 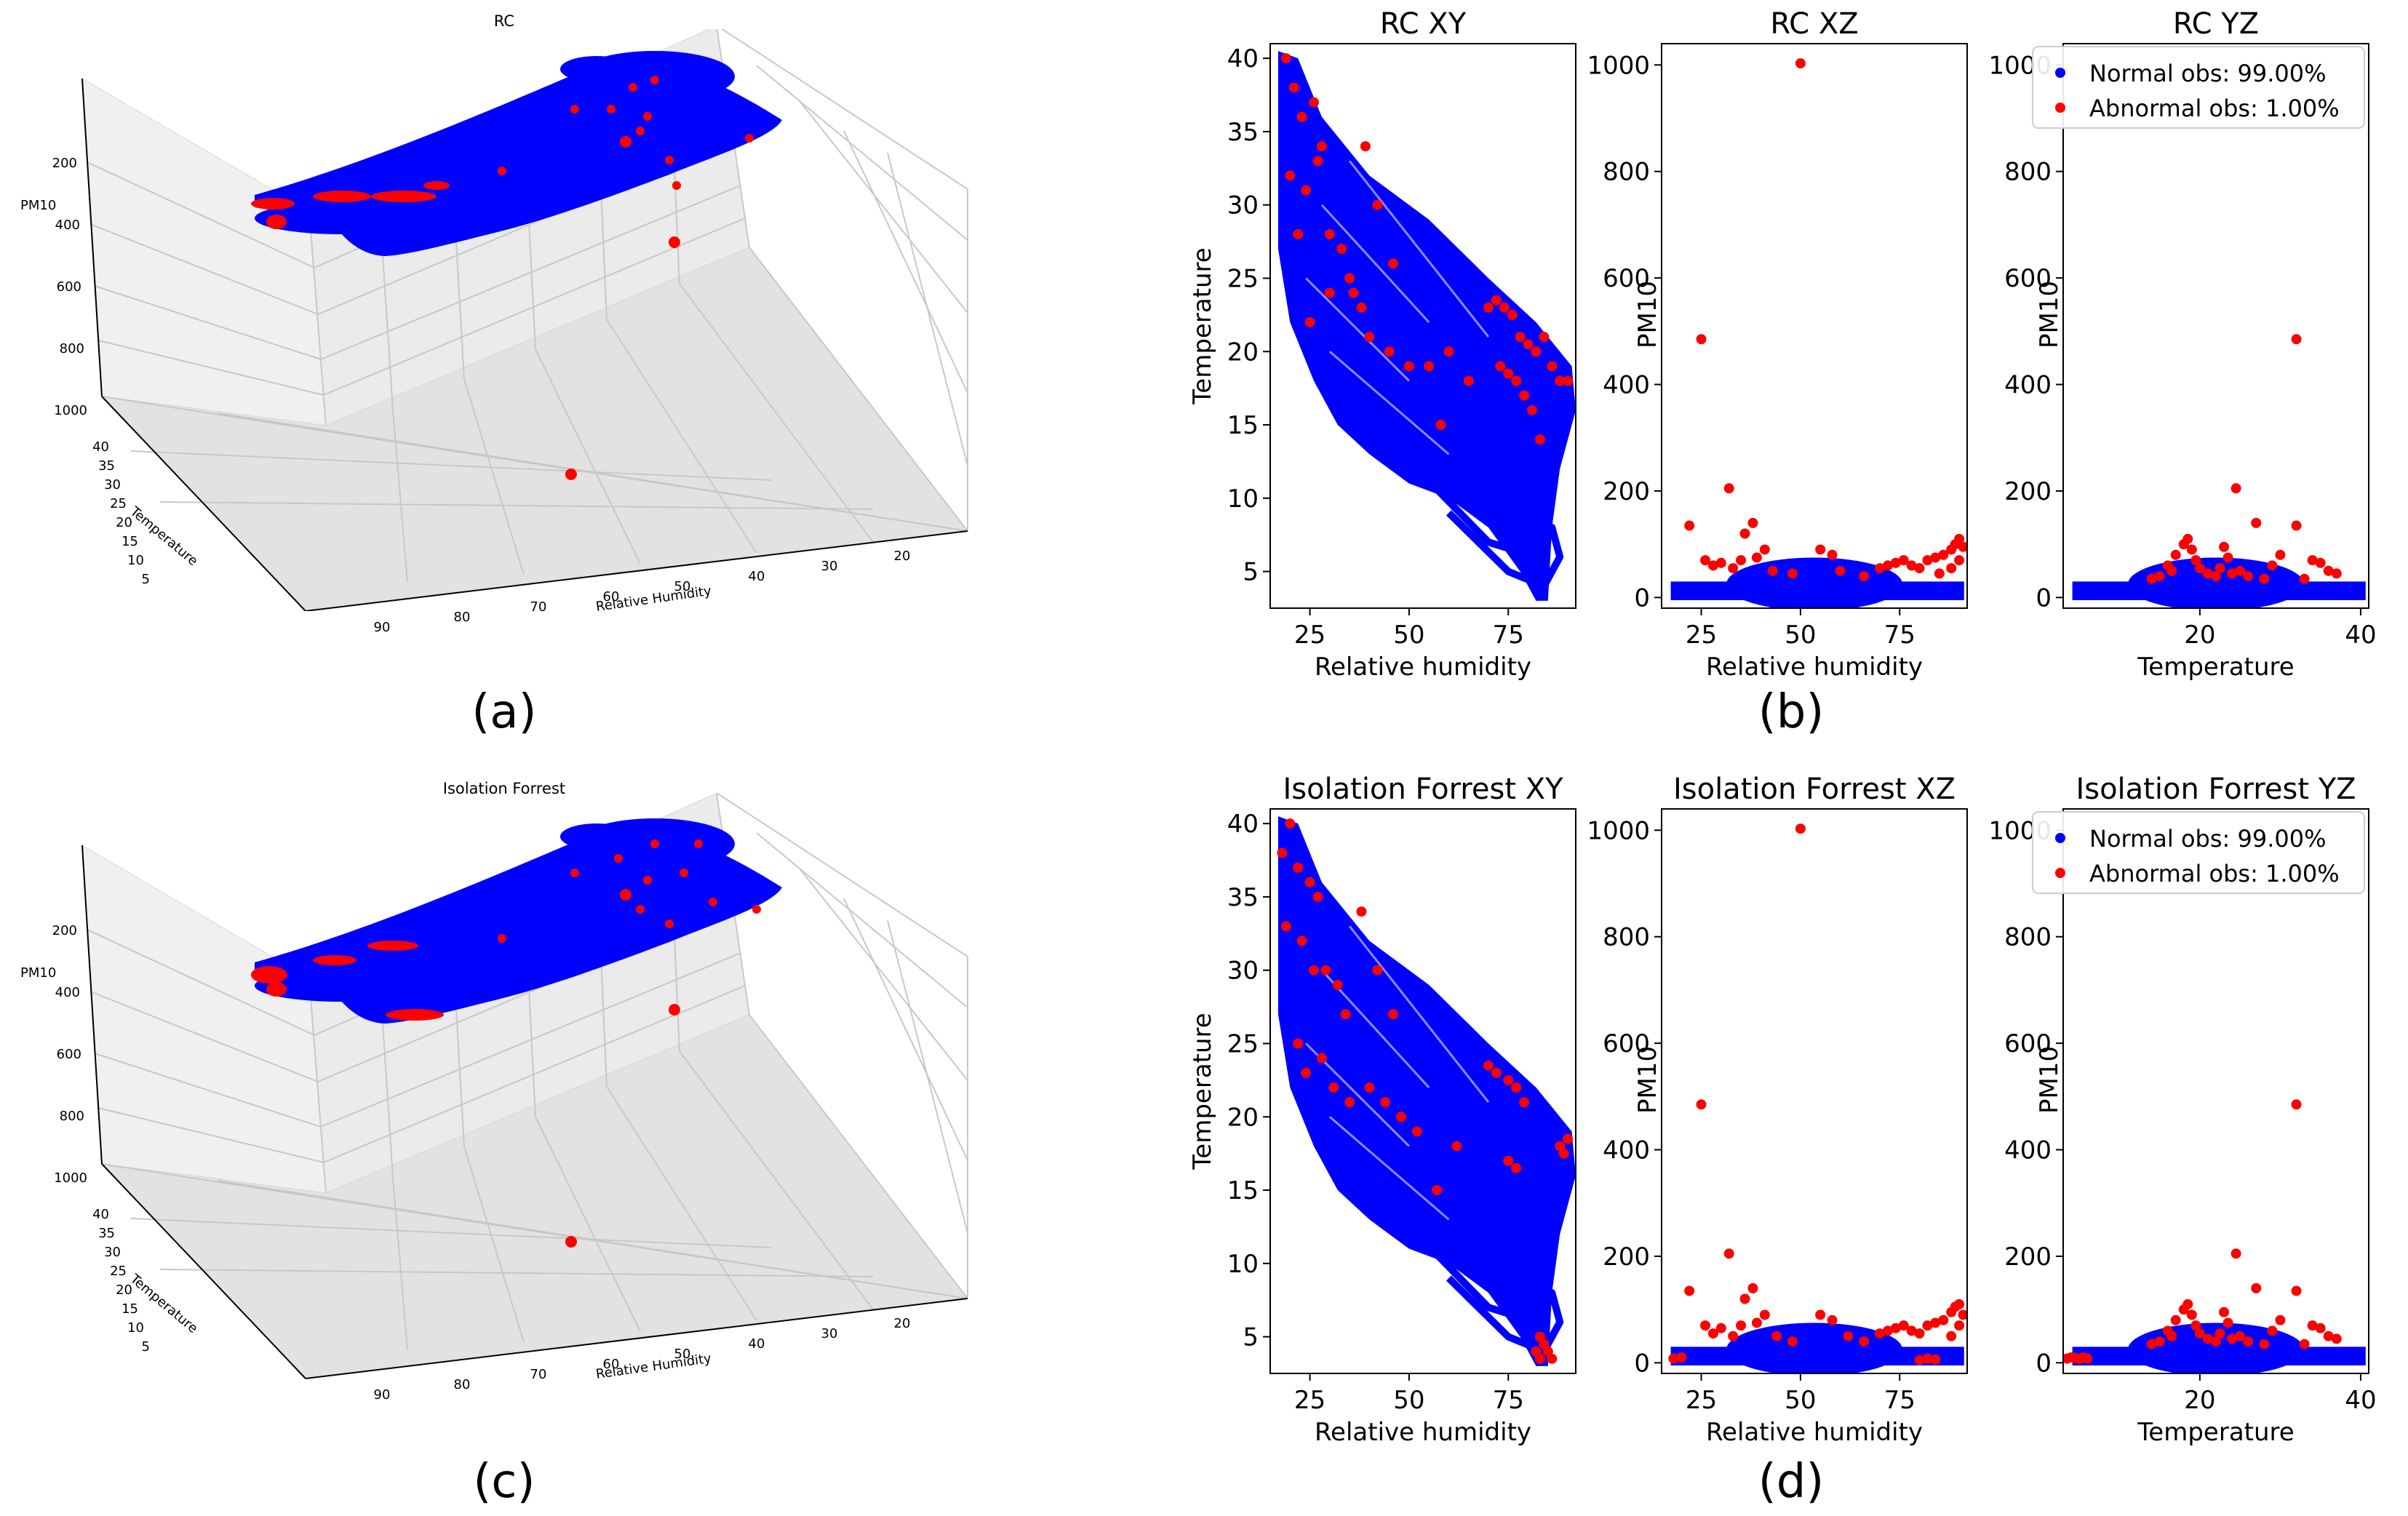 I want to click on plot-area, so click(x=2219, y=471).